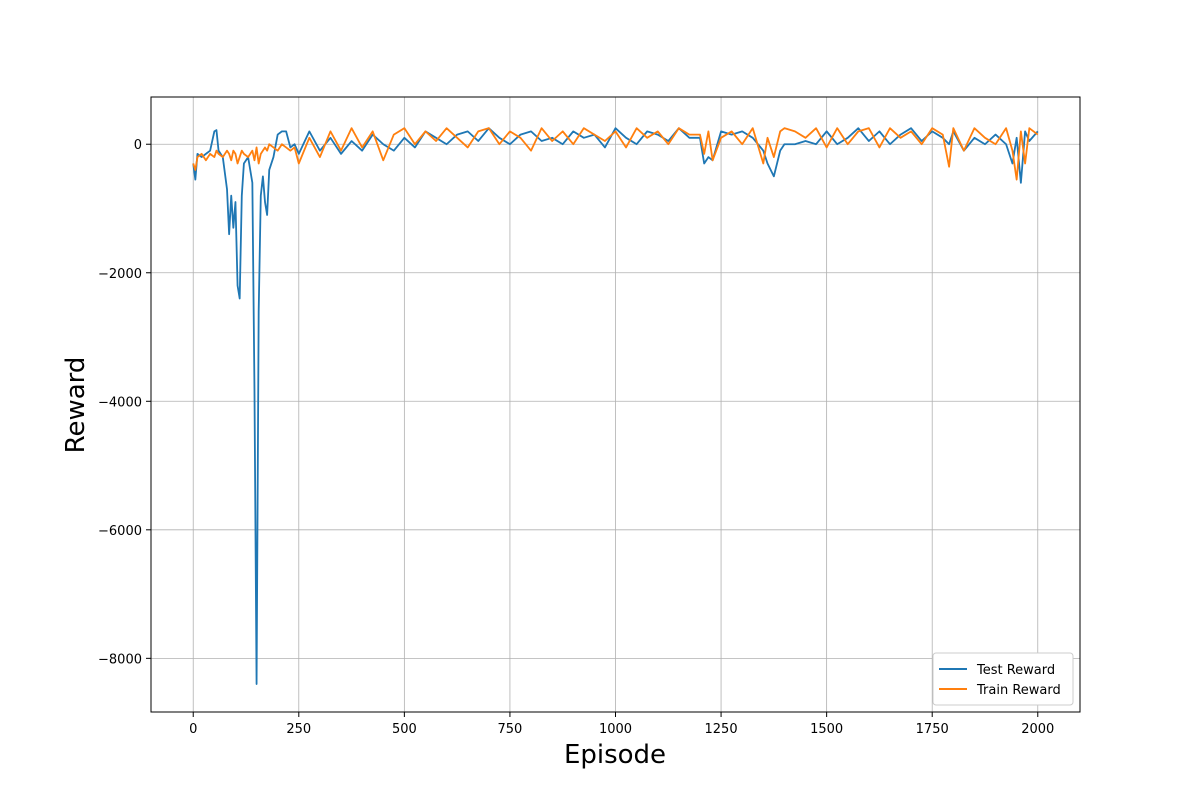 This screenshot has height=804, width=1200. Describe the element at coordinates (510, 729) in the screenshot. I see `x-tick-label: 750` at that location.